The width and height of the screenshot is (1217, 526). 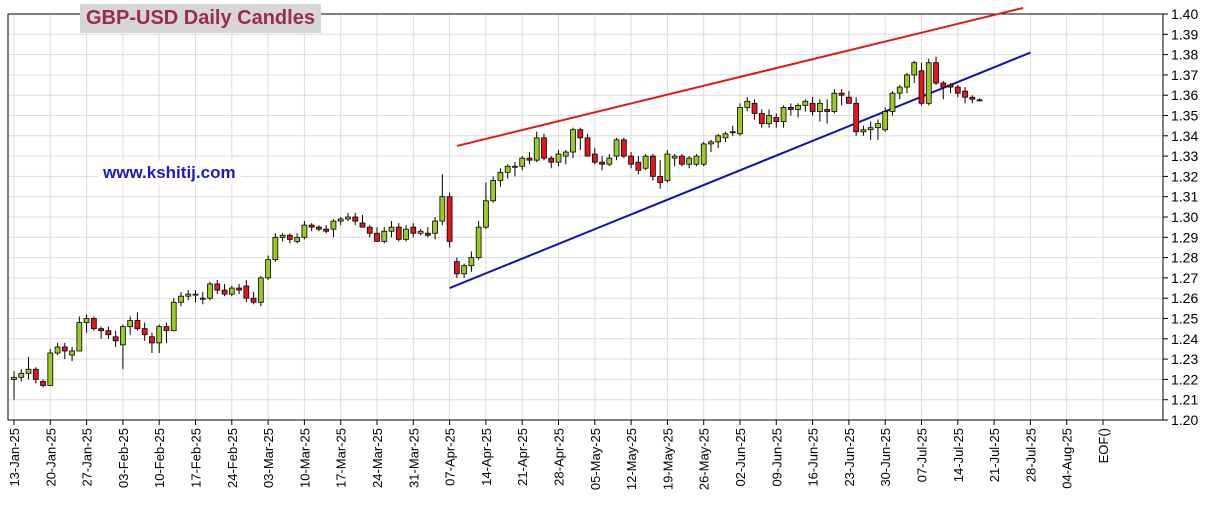 What do you see at coordinates (740, 457) in the screenshot?
I see `x-tick-label: 02-Jun-25` at bounding box center [740, 457].